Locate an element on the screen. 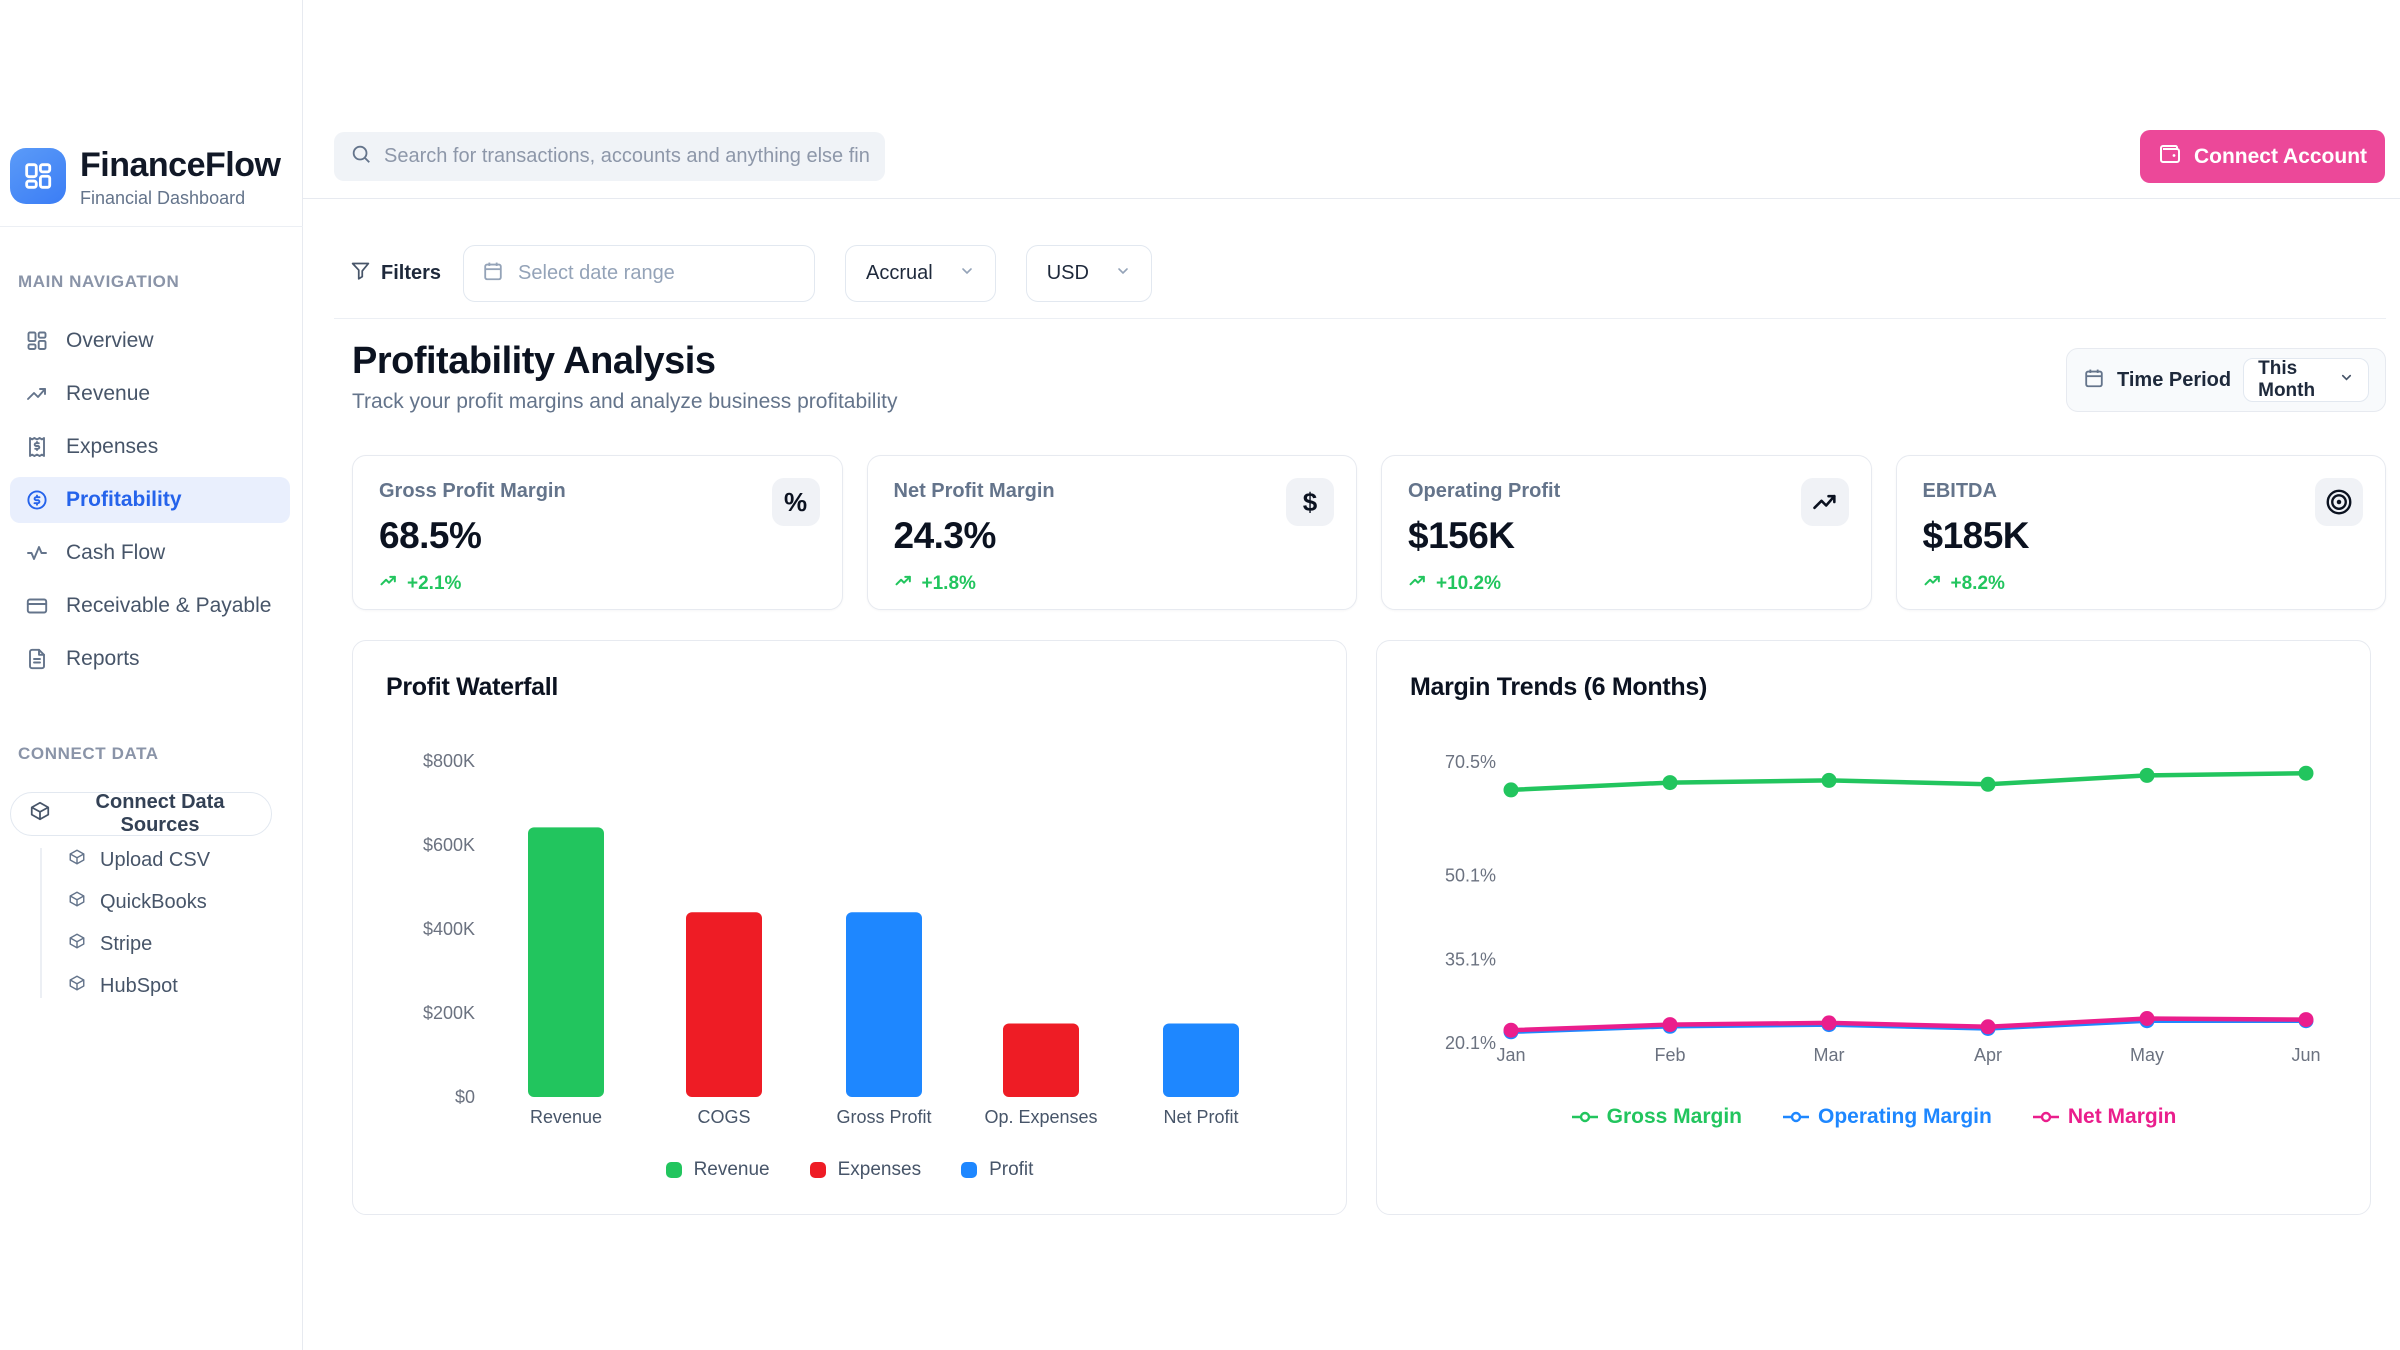 The image size is (2400, 1350). sidebar-item-overview: Overview is located at coordinates (150, 341).